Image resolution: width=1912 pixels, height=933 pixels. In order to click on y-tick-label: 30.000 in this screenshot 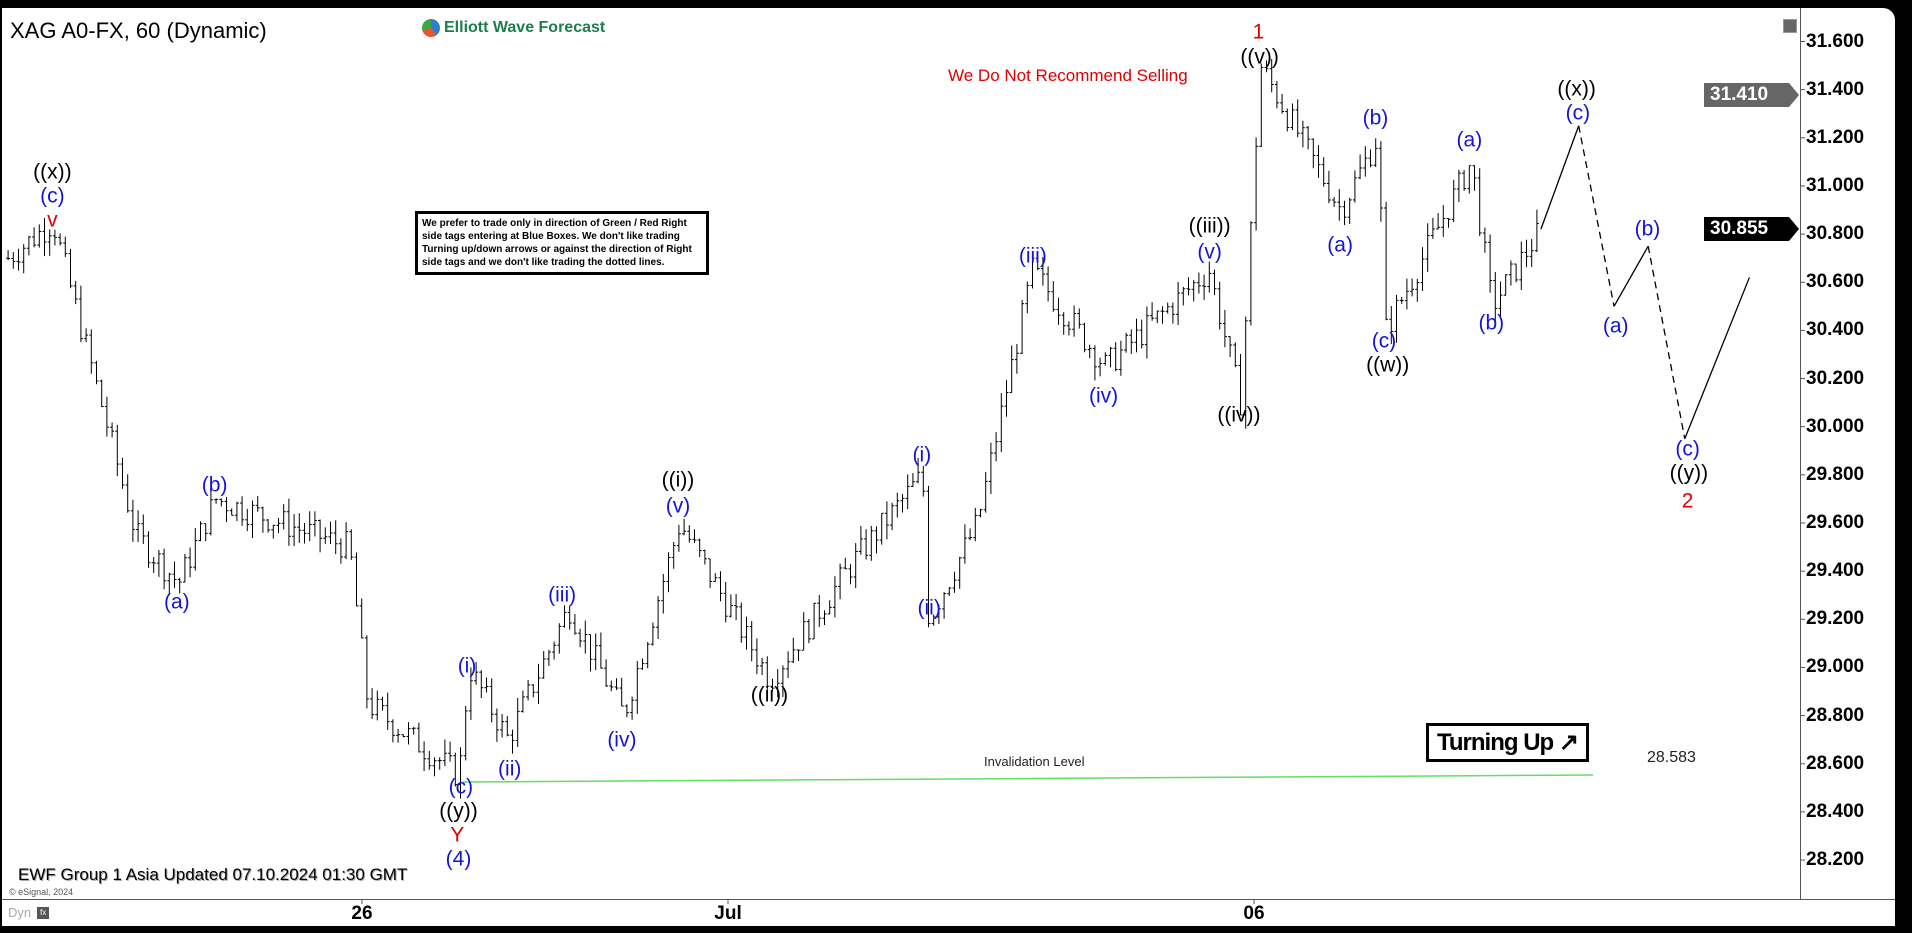, I will do `click(1835, 426)`.